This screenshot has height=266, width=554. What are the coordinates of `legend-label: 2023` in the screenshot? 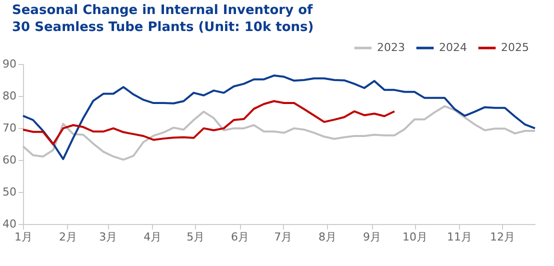 It's located at (391, 47).